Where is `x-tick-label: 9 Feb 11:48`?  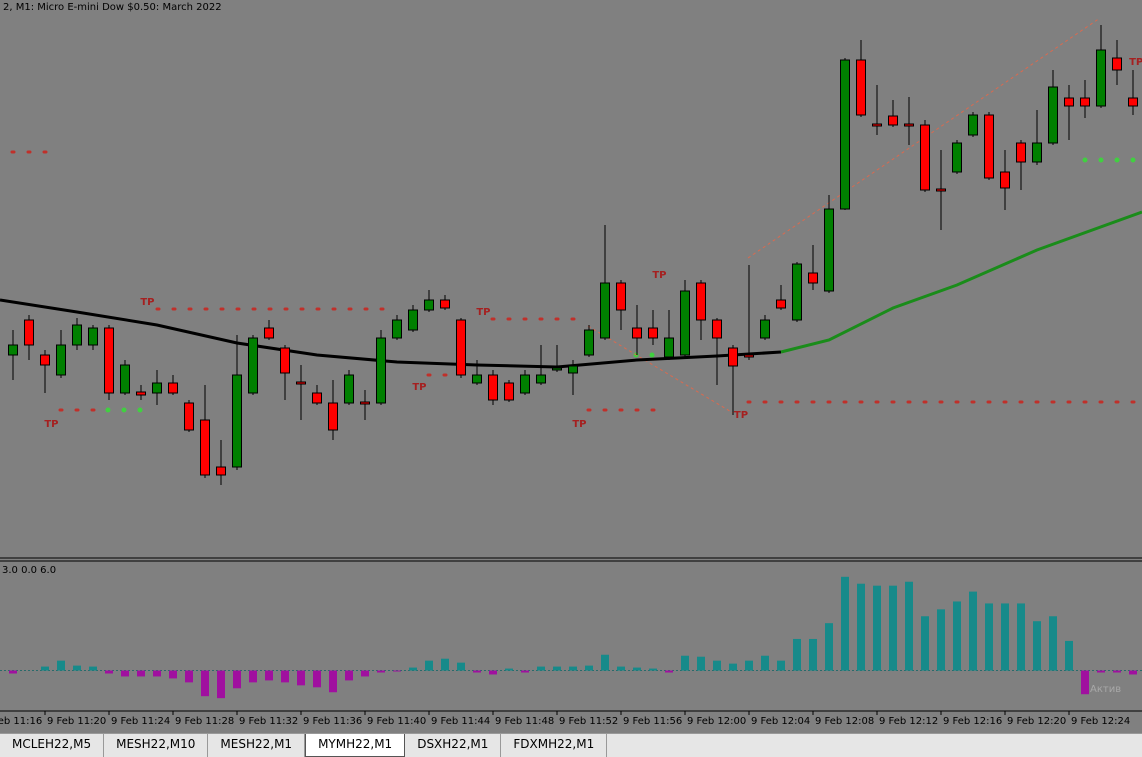 x-tick-label: 9 Feb 11:48 is located at coordinates (524, 721).